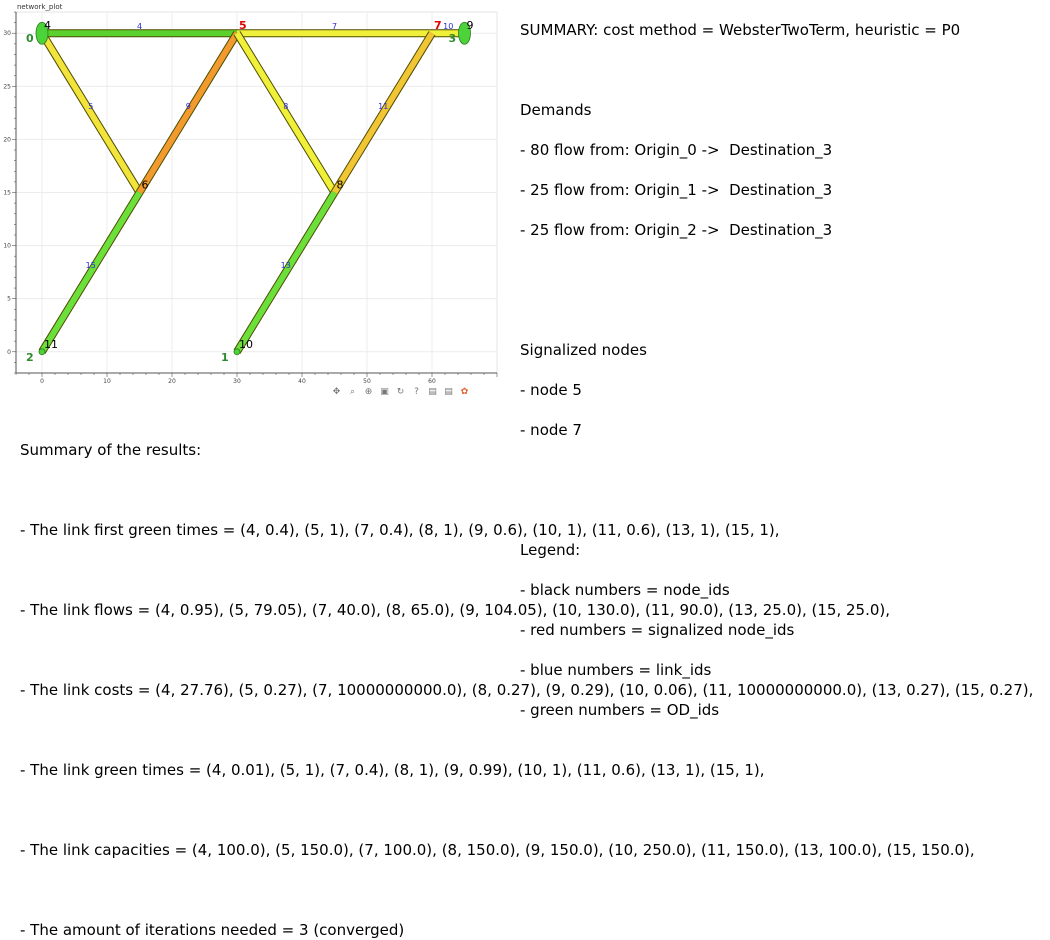 This screenshot has width=1050, height=940. Describe the element at coordinates (9, 299) in the screenshot. I see `y-tick-label: 5` at that location.